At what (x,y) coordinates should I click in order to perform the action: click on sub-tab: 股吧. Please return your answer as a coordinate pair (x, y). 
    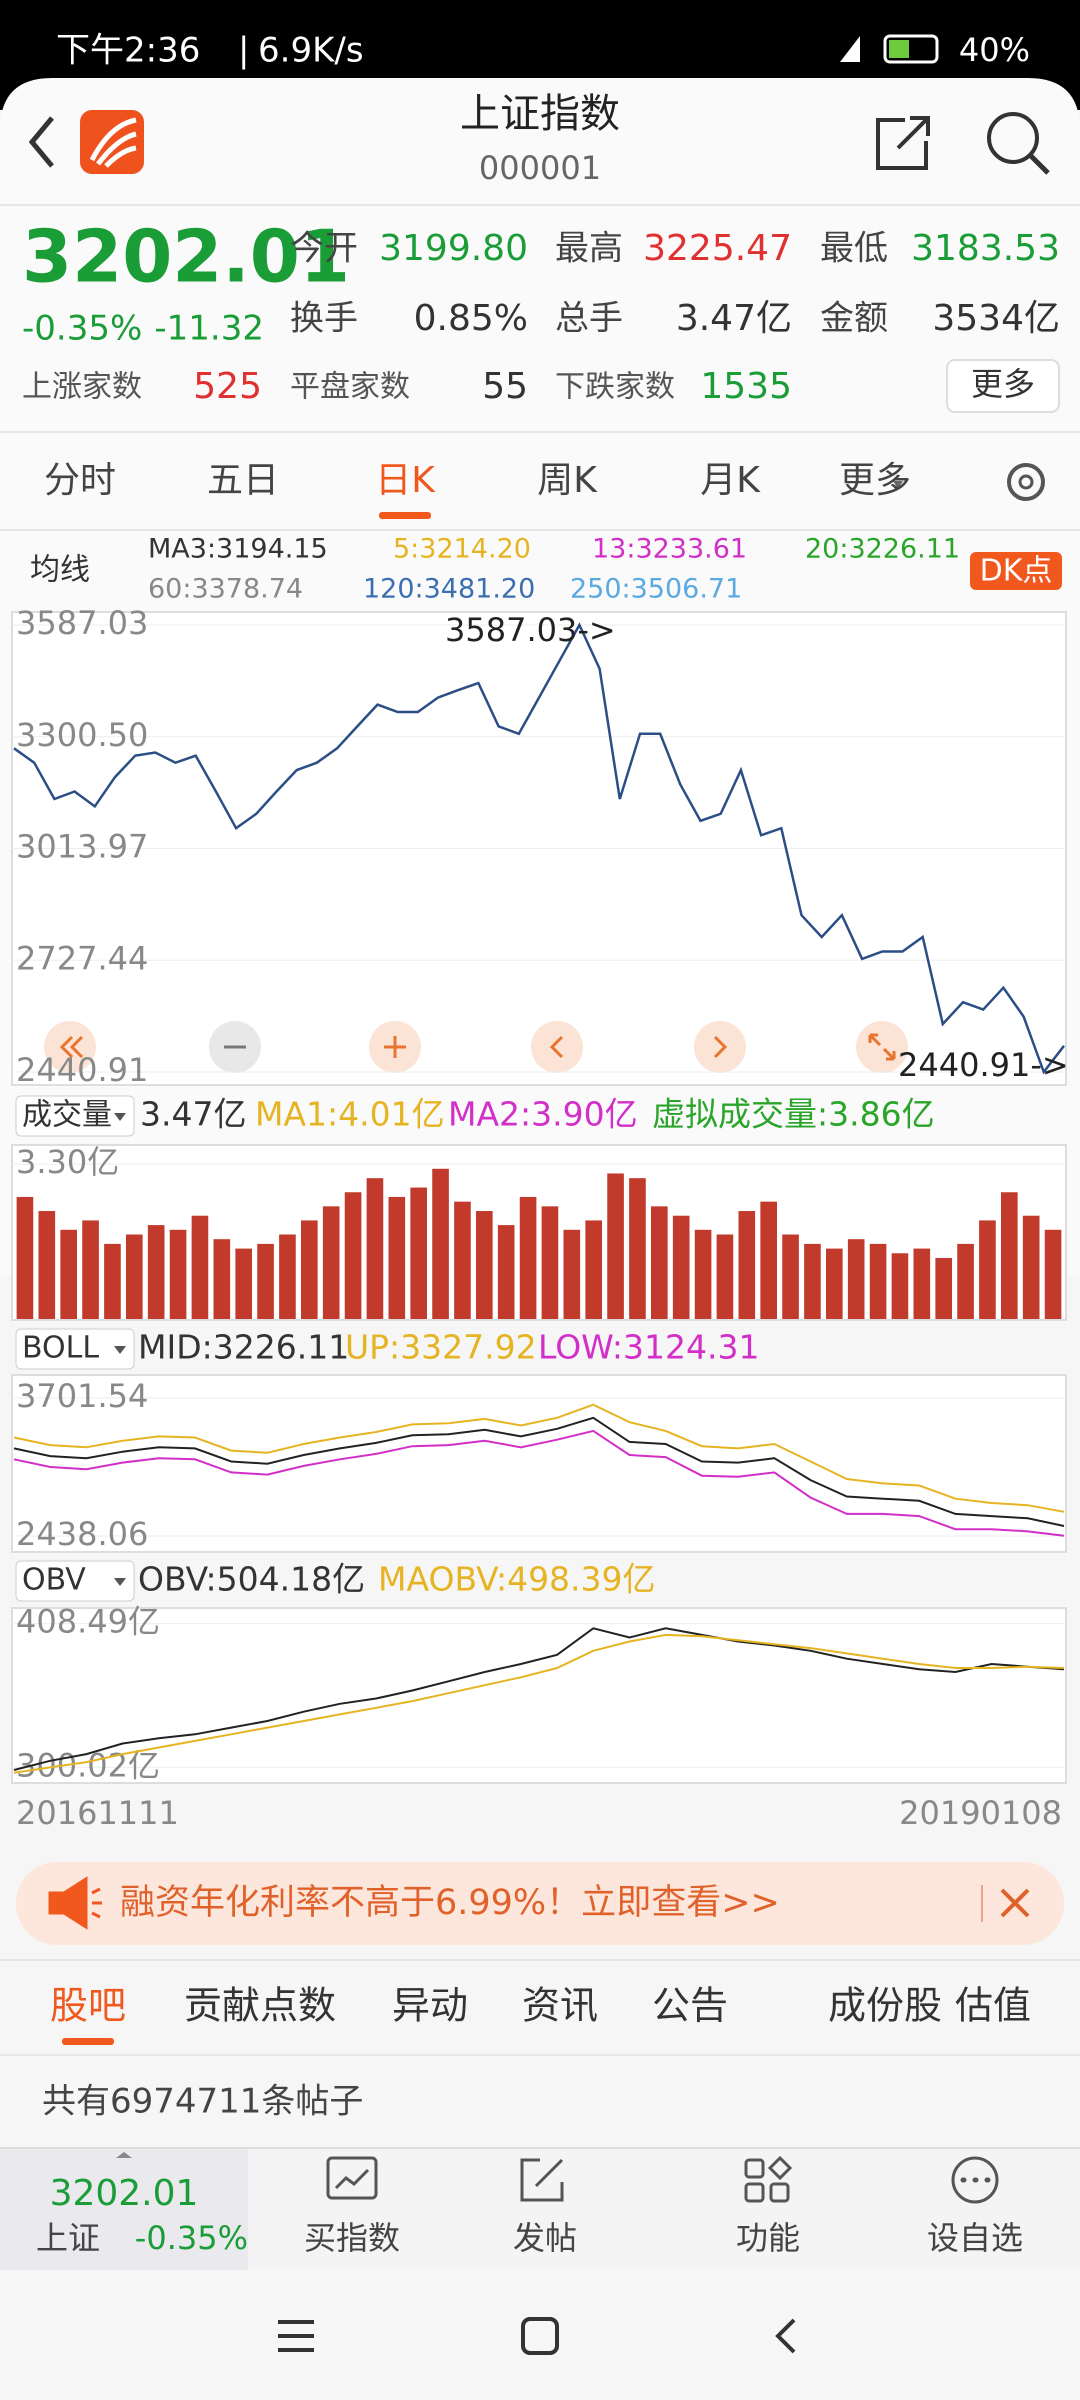
    Looking at the image, I should click on (88, 2006).